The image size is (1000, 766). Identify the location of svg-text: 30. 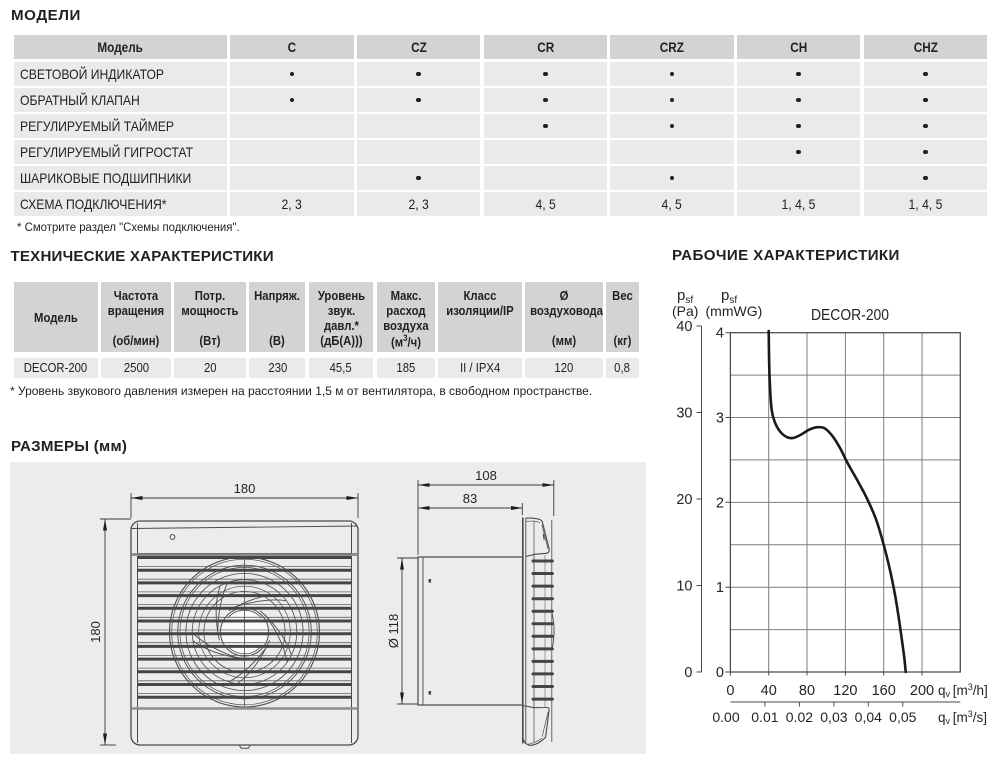
(684, 414).